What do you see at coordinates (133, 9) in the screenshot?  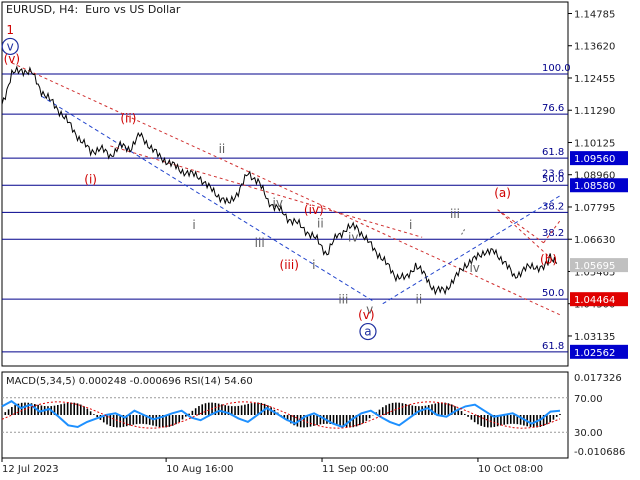 I see `symbol-description: Euro vs US Dollar` at bounding box center [133, 9].